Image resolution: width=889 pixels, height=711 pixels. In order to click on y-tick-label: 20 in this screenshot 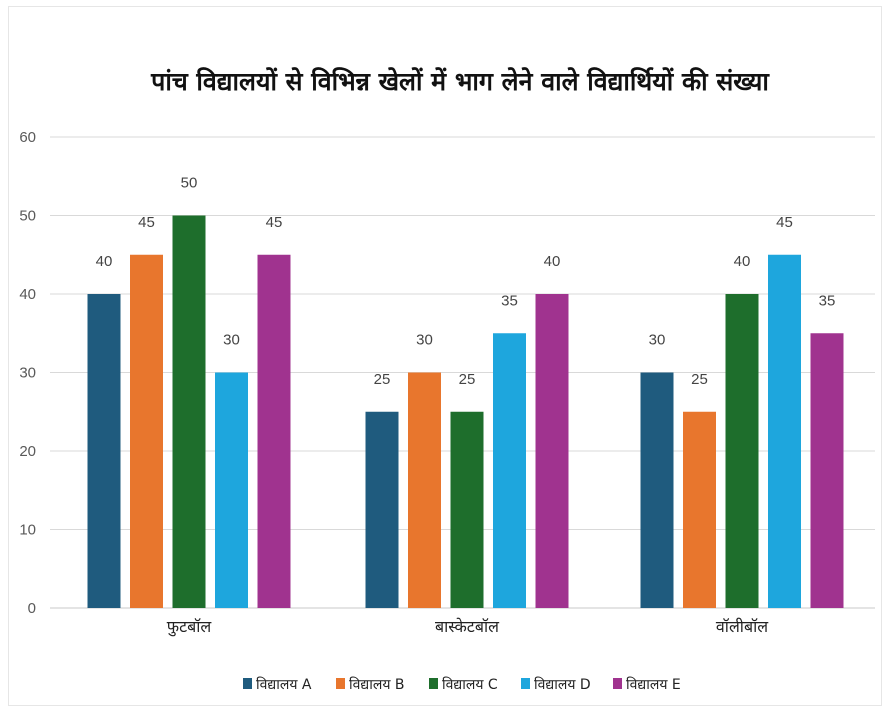, I will do `click(27, 451)`.